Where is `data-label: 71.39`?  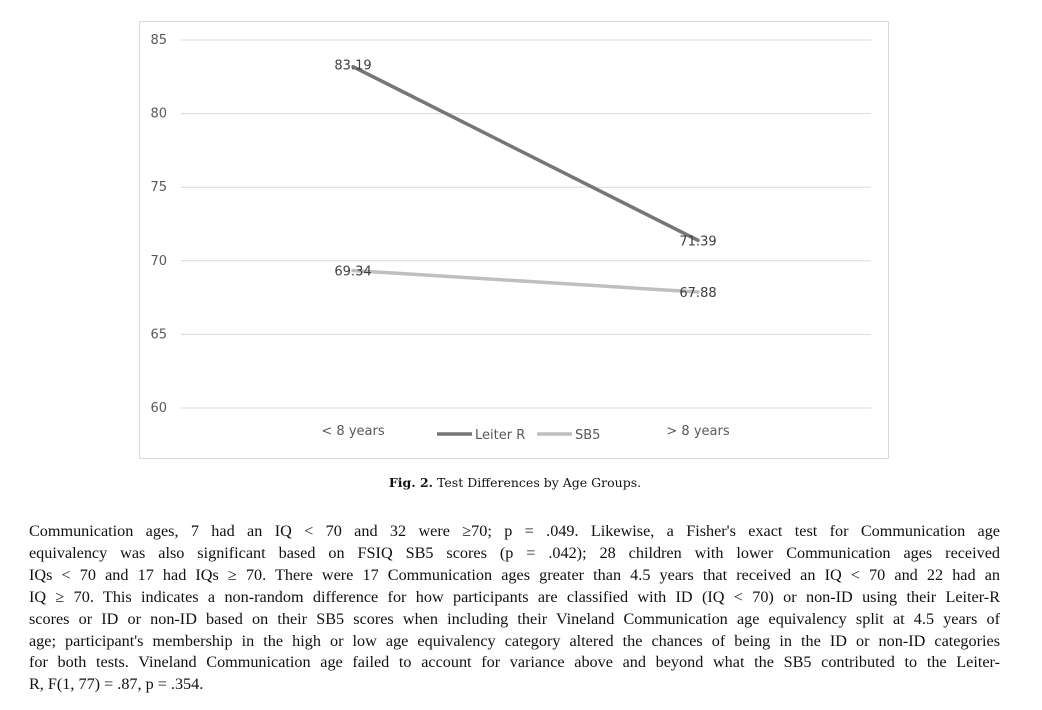 data-label: 71.39 is located at coordinates (697, 241).